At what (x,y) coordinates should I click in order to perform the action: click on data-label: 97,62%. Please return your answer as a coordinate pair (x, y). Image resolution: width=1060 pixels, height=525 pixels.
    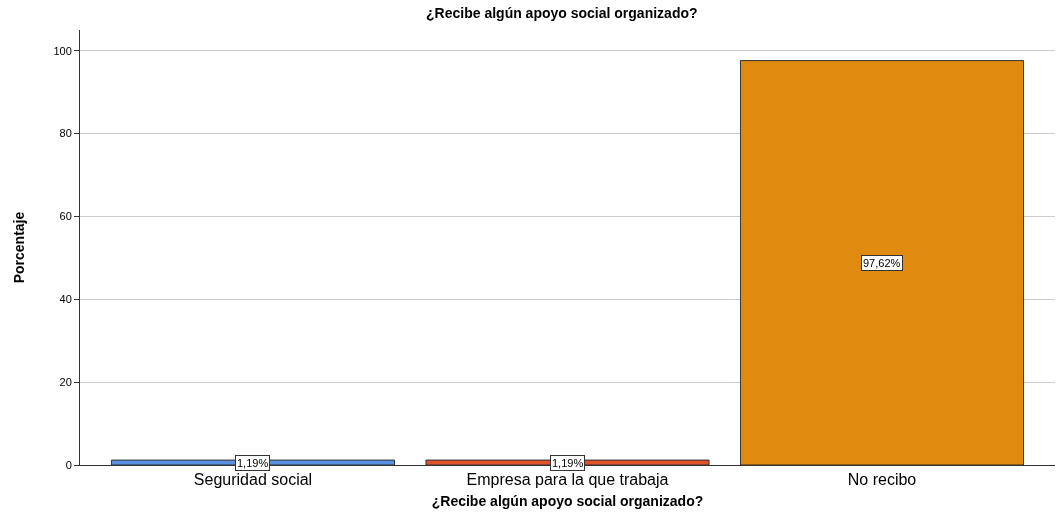
    Looking at the image, I should click on (882, 263).